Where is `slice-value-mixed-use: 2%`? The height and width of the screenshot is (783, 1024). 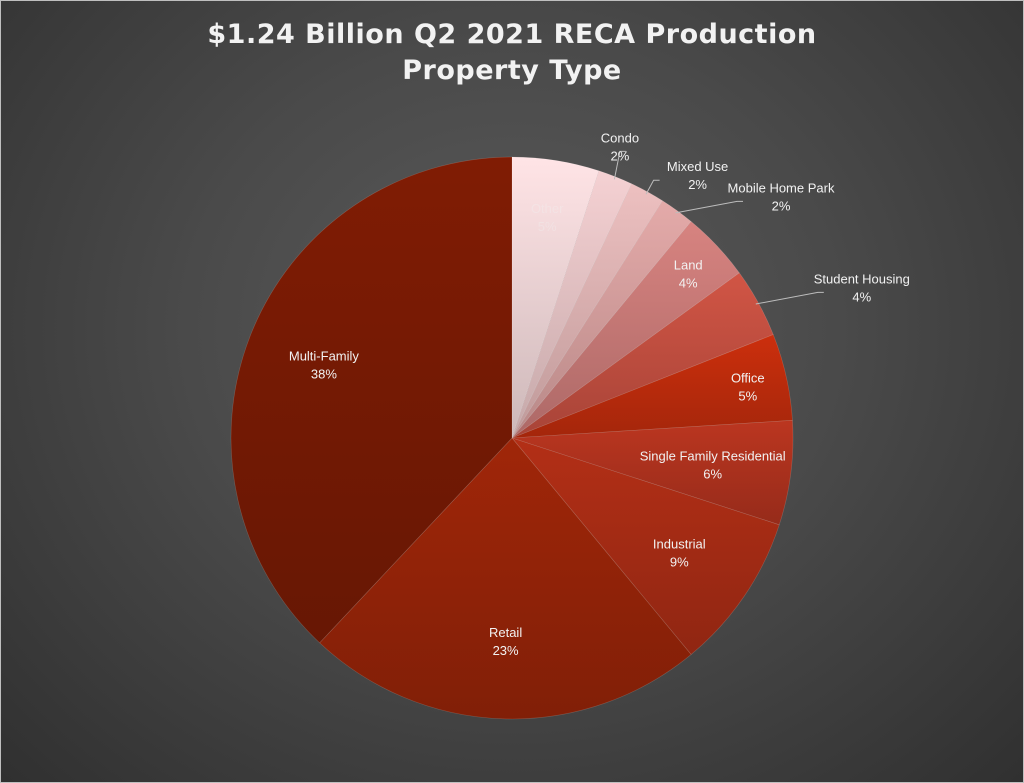
slice-value-mixed-use: 2% is located at coordinates (697, 184).